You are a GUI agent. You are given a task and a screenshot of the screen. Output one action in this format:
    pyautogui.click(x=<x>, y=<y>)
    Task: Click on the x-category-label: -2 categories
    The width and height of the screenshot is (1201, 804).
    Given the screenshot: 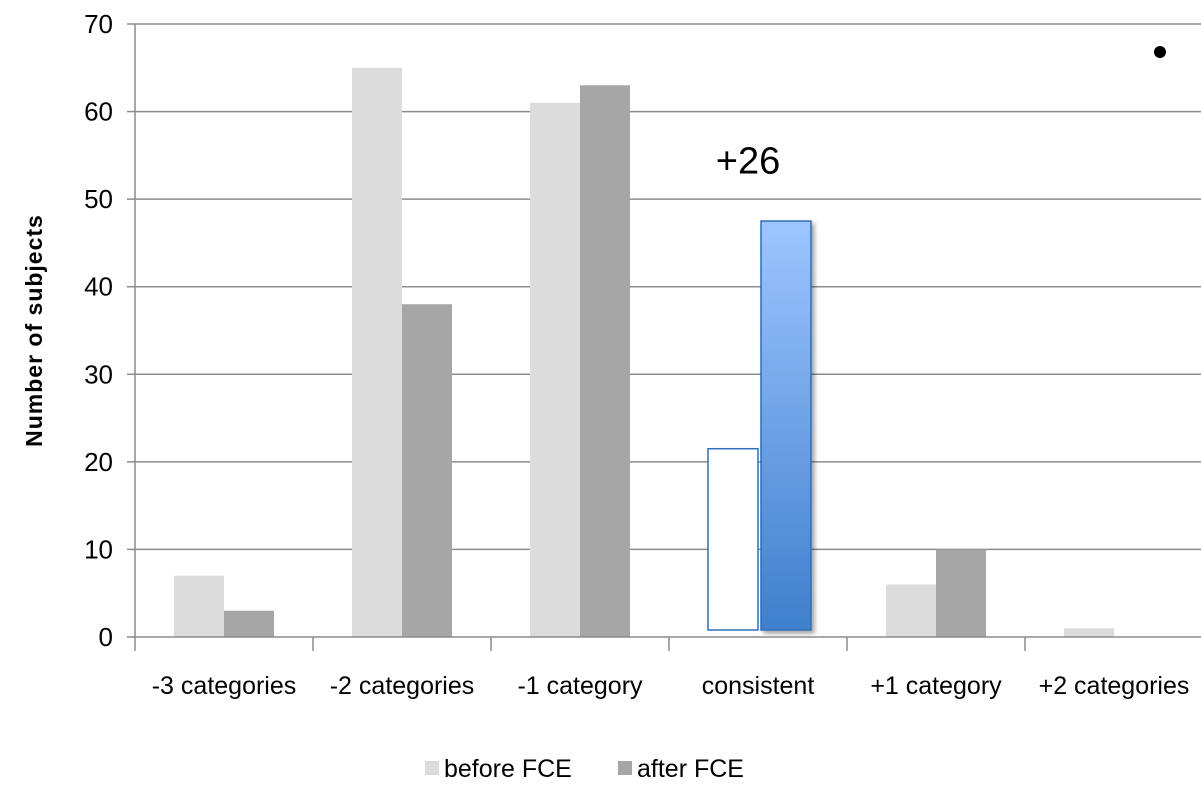 What is the action you would take?
    pyautogui.click(x=402, y=686)
    